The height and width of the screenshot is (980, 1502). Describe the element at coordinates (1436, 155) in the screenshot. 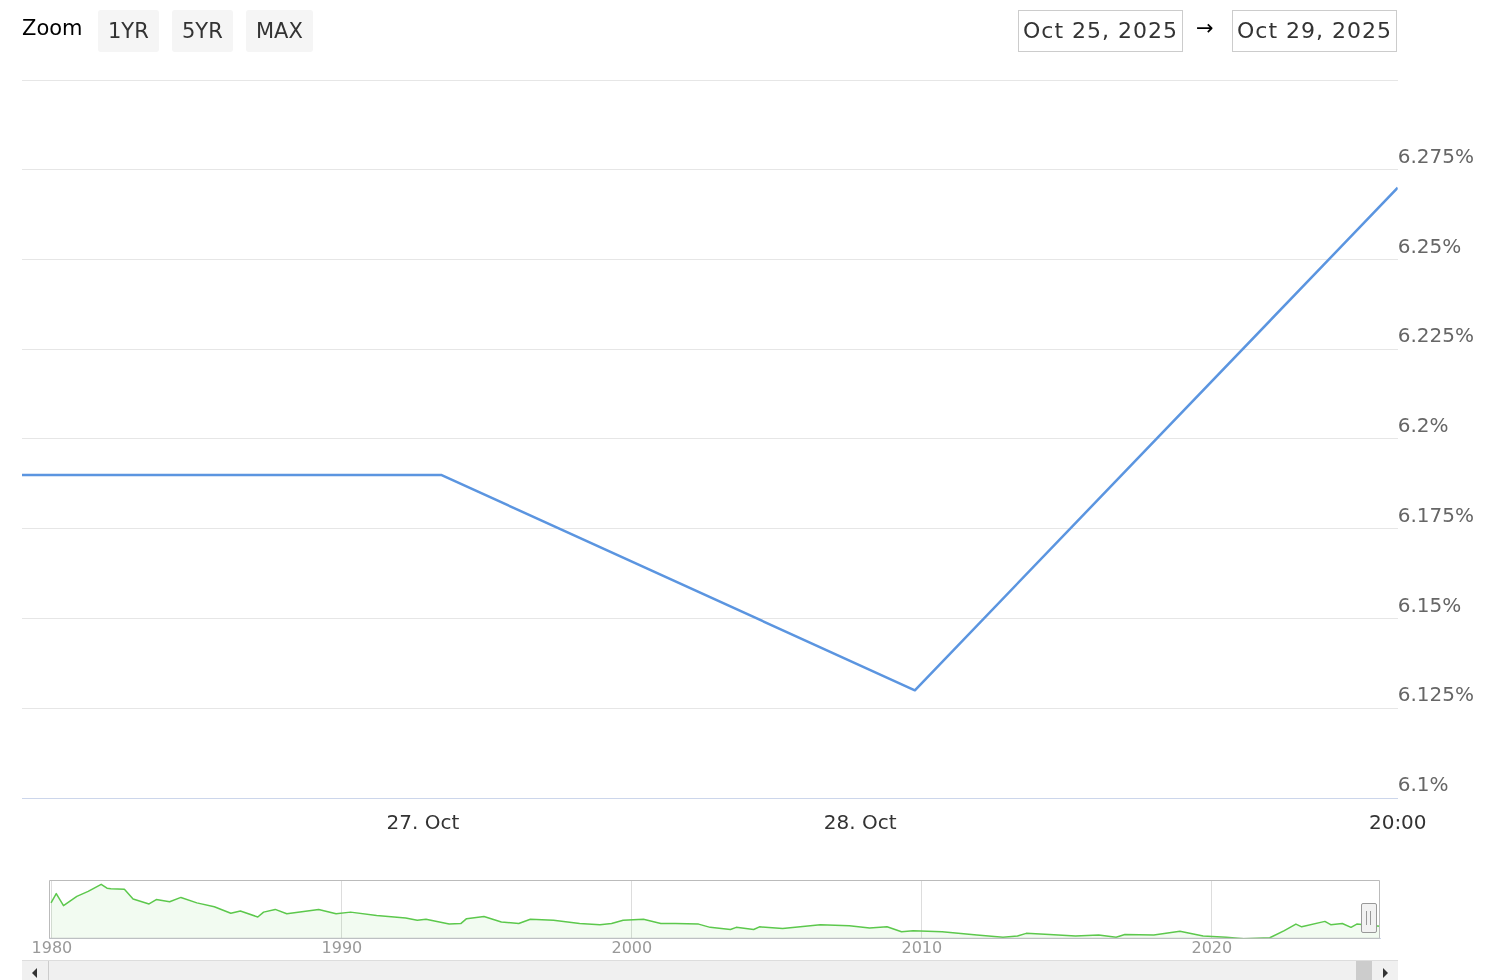

I see `y-tick-label: 6.275%` at that location.